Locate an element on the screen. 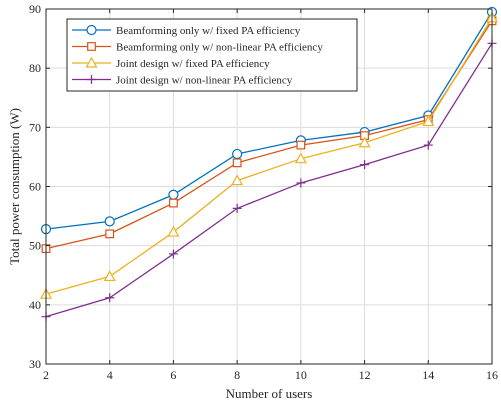 This screenshot has height=407, width=501. legend-item: Joint design w/ fixed PA efficiency is located at coordinates (171, 63).